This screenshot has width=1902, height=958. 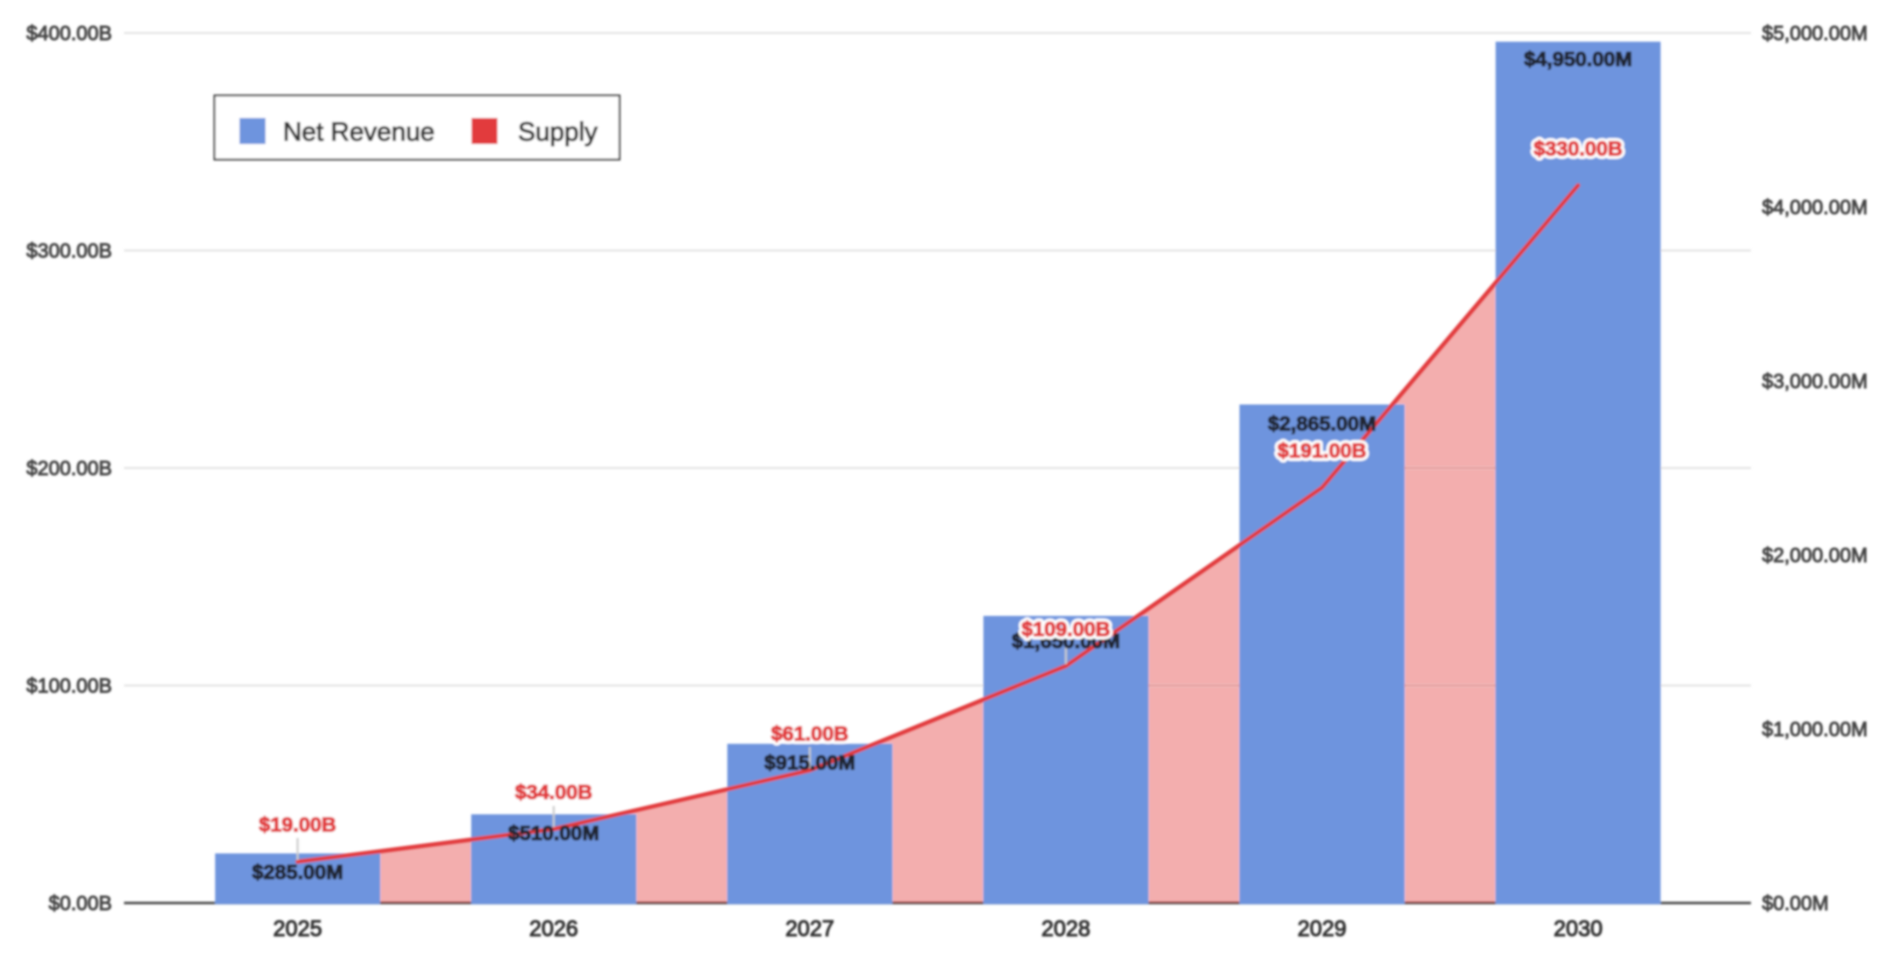 I want to click on svg-text: 2030, so click(x=1578, y=928).